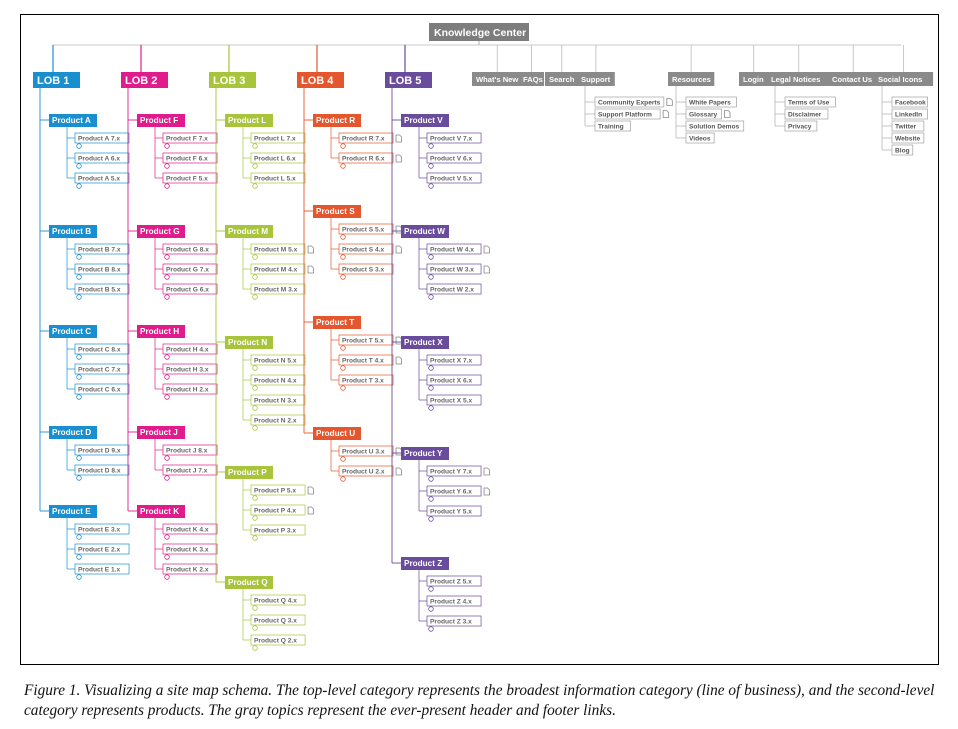 The height and width of the screenshot is (729, 958). Describe the element at coordinates (425, 563) in the screenshot. I see `product-node-product-z` at that location.